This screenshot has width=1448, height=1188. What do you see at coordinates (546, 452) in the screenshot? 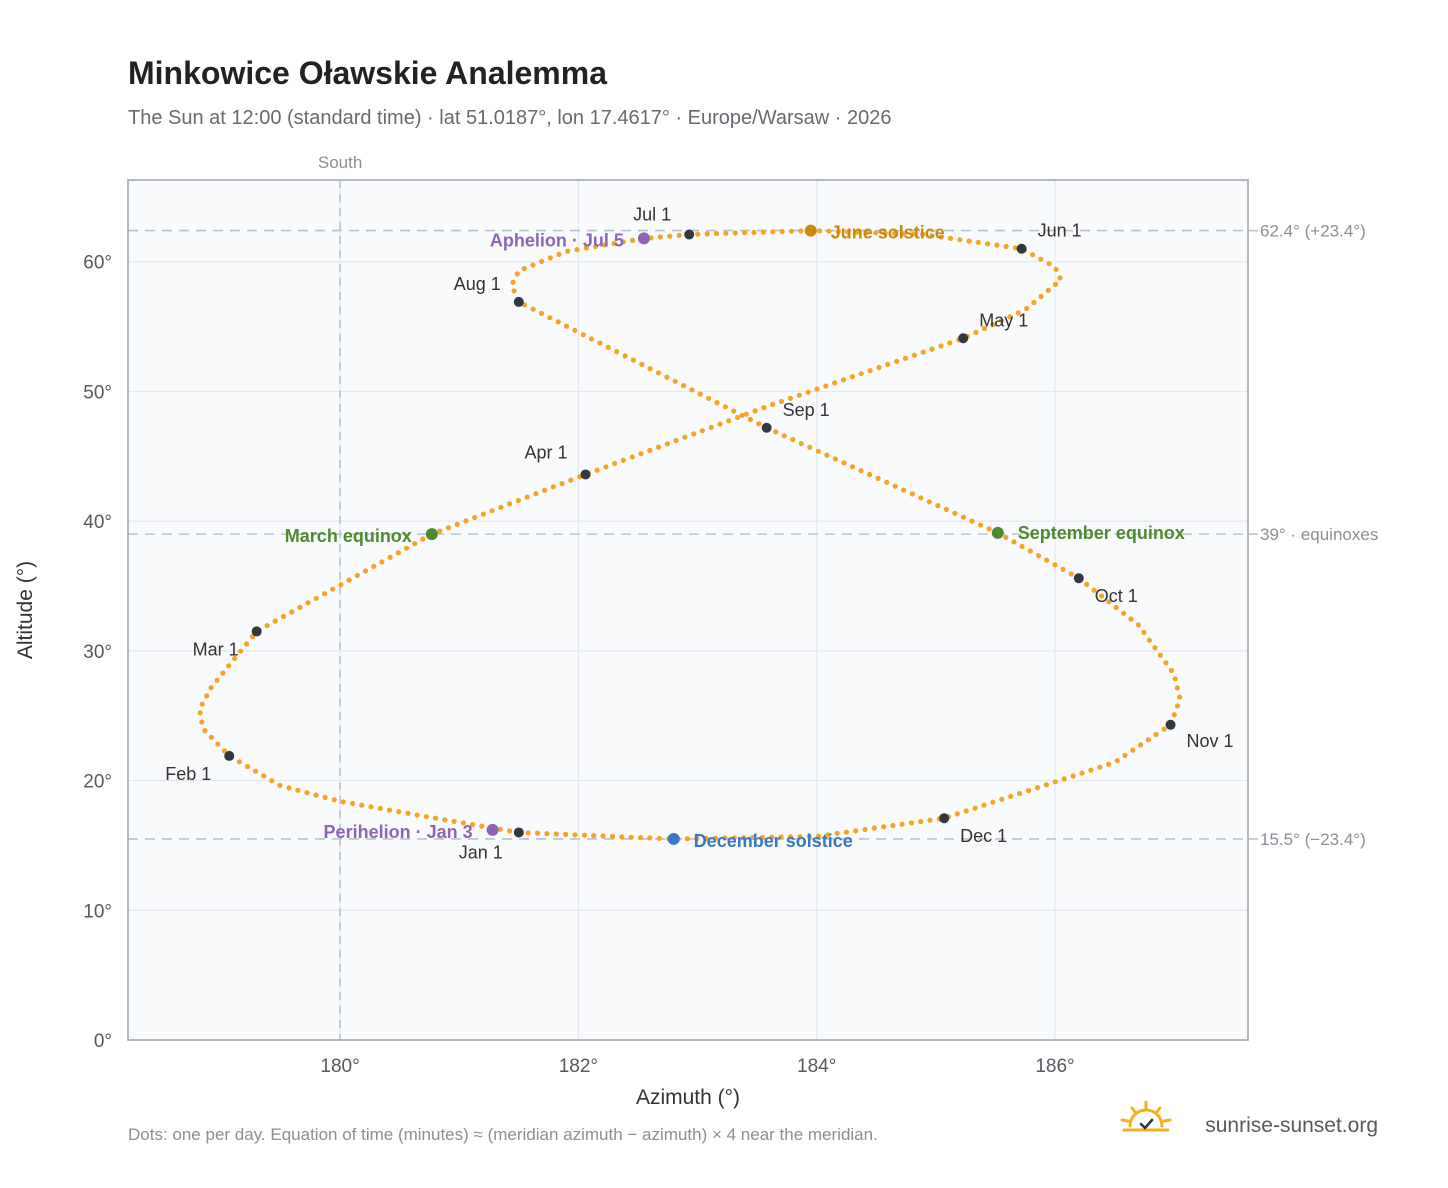
I see `month-label: Apr 1` at bounding box center [546, 452].